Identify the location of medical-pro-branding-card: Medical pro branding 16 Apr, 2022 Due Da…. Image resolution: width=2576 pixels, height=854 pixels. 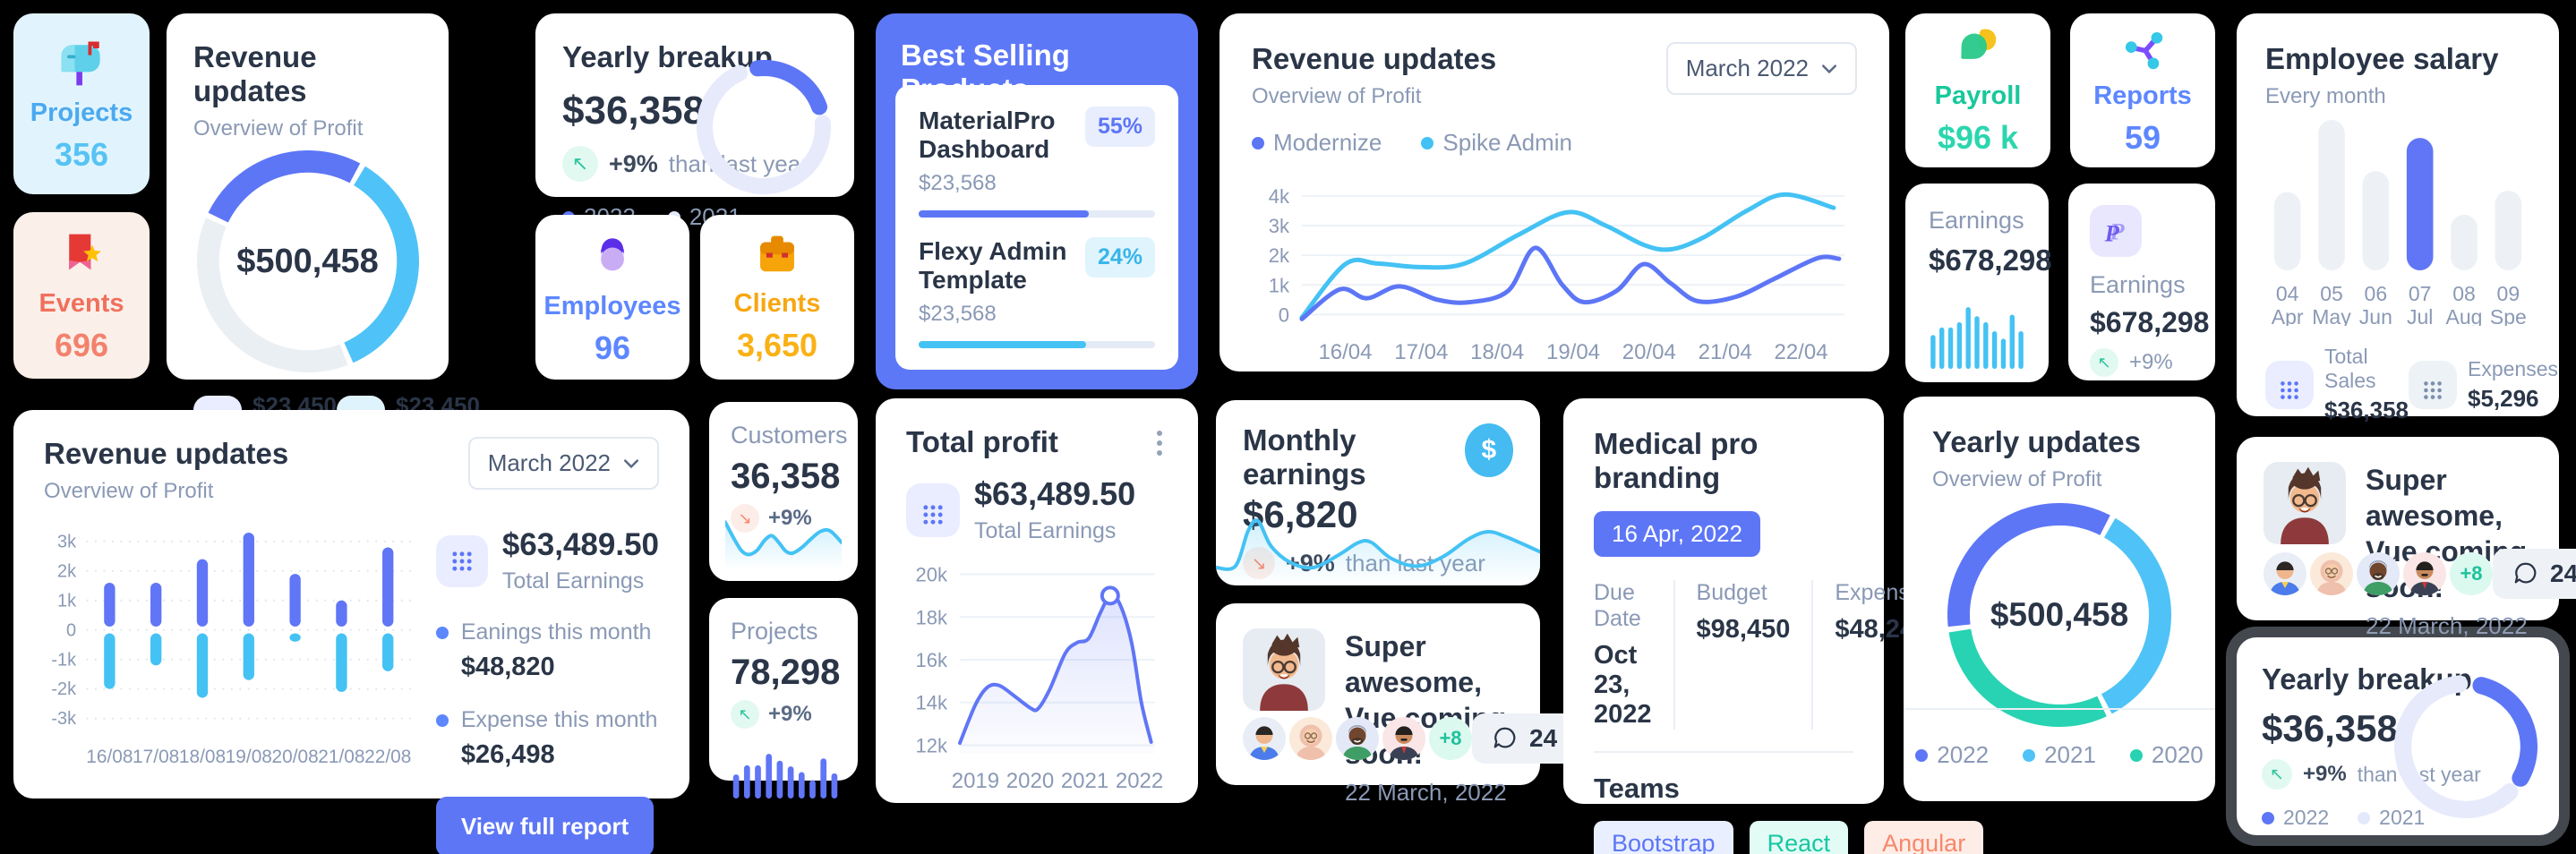
(1774, 626).